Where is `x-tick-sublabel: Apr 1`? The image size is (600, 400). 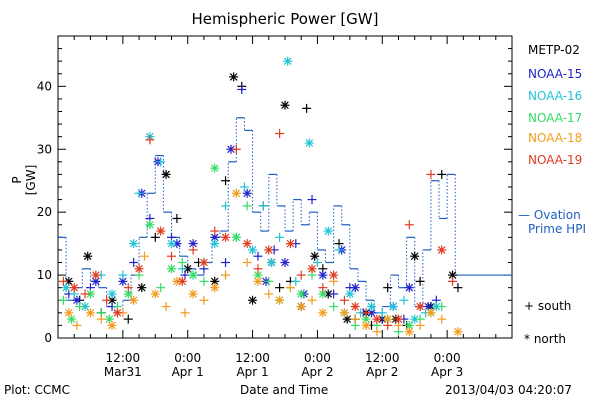
x-tick-sublabel: Apr 1 is located at coordinates (188, 372).